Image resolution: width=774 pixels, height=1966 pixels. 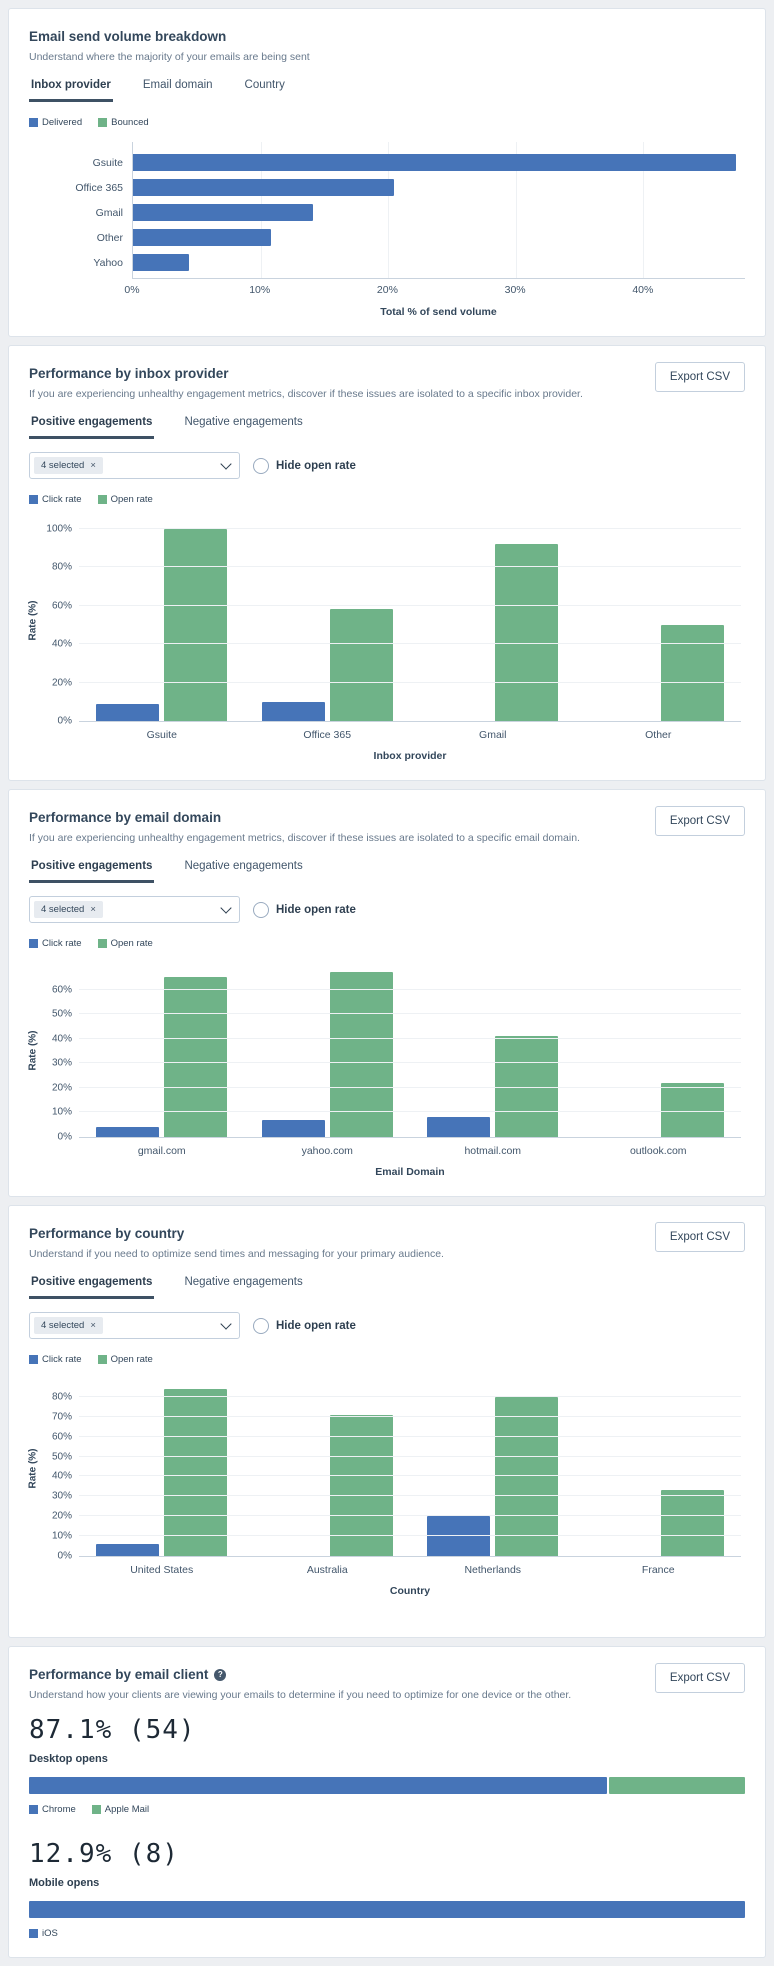 What do you see at coordinates (68, 909) in the screenshot?
I see `selected-count-chip: 4 selected ×` at bounding box center [68, 909].